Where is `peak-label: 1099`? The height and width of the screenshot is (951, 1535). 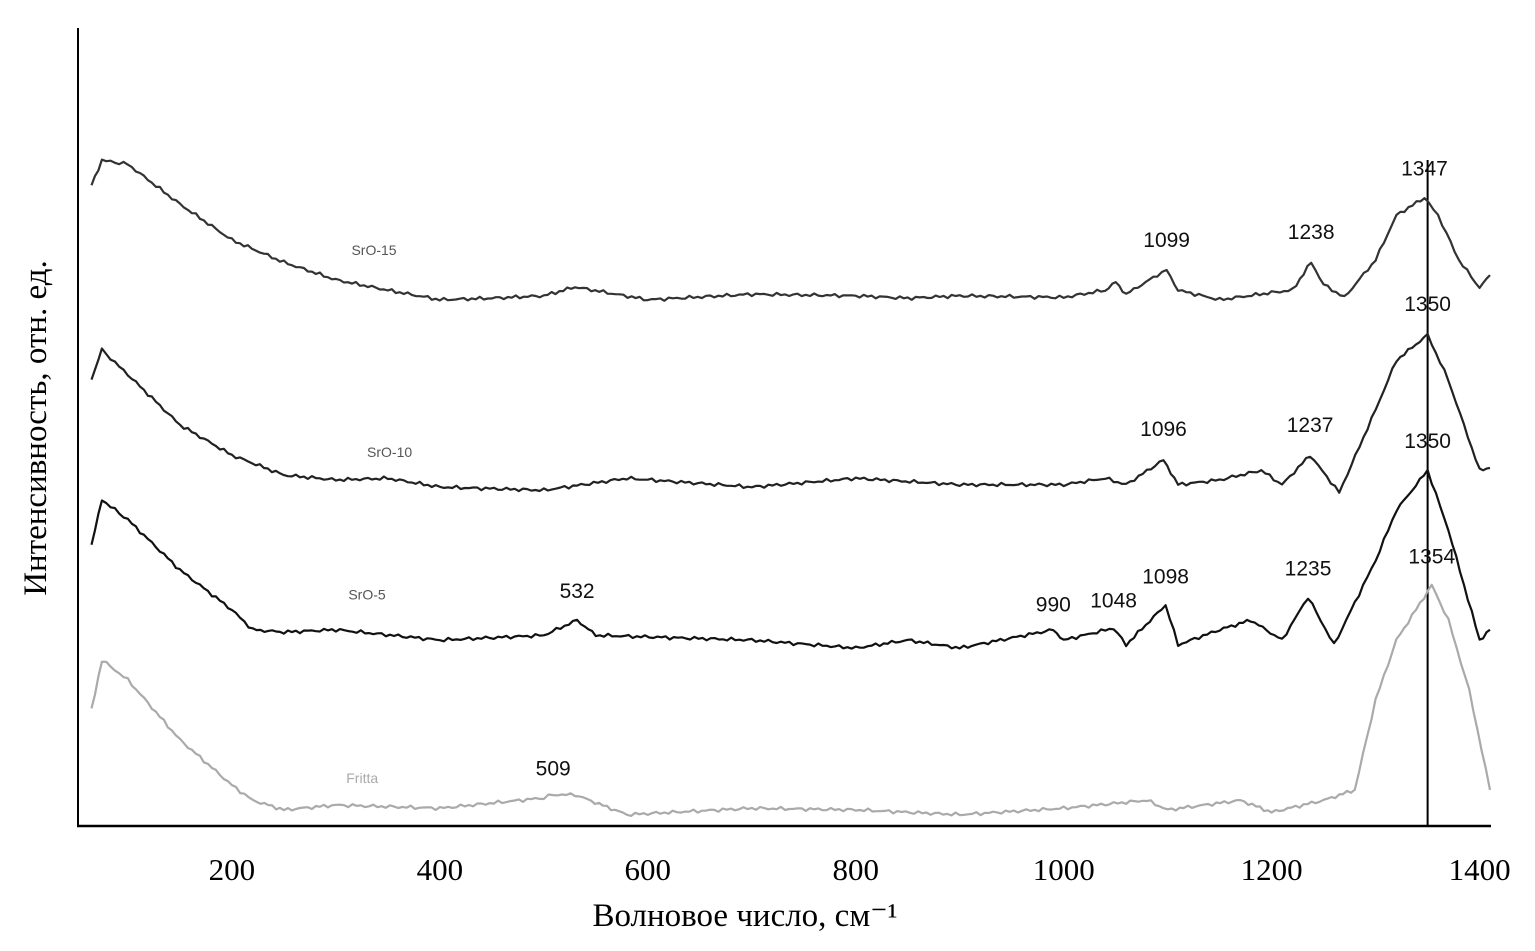 peak-label: 1099 is located at coordinates (1166, 240).